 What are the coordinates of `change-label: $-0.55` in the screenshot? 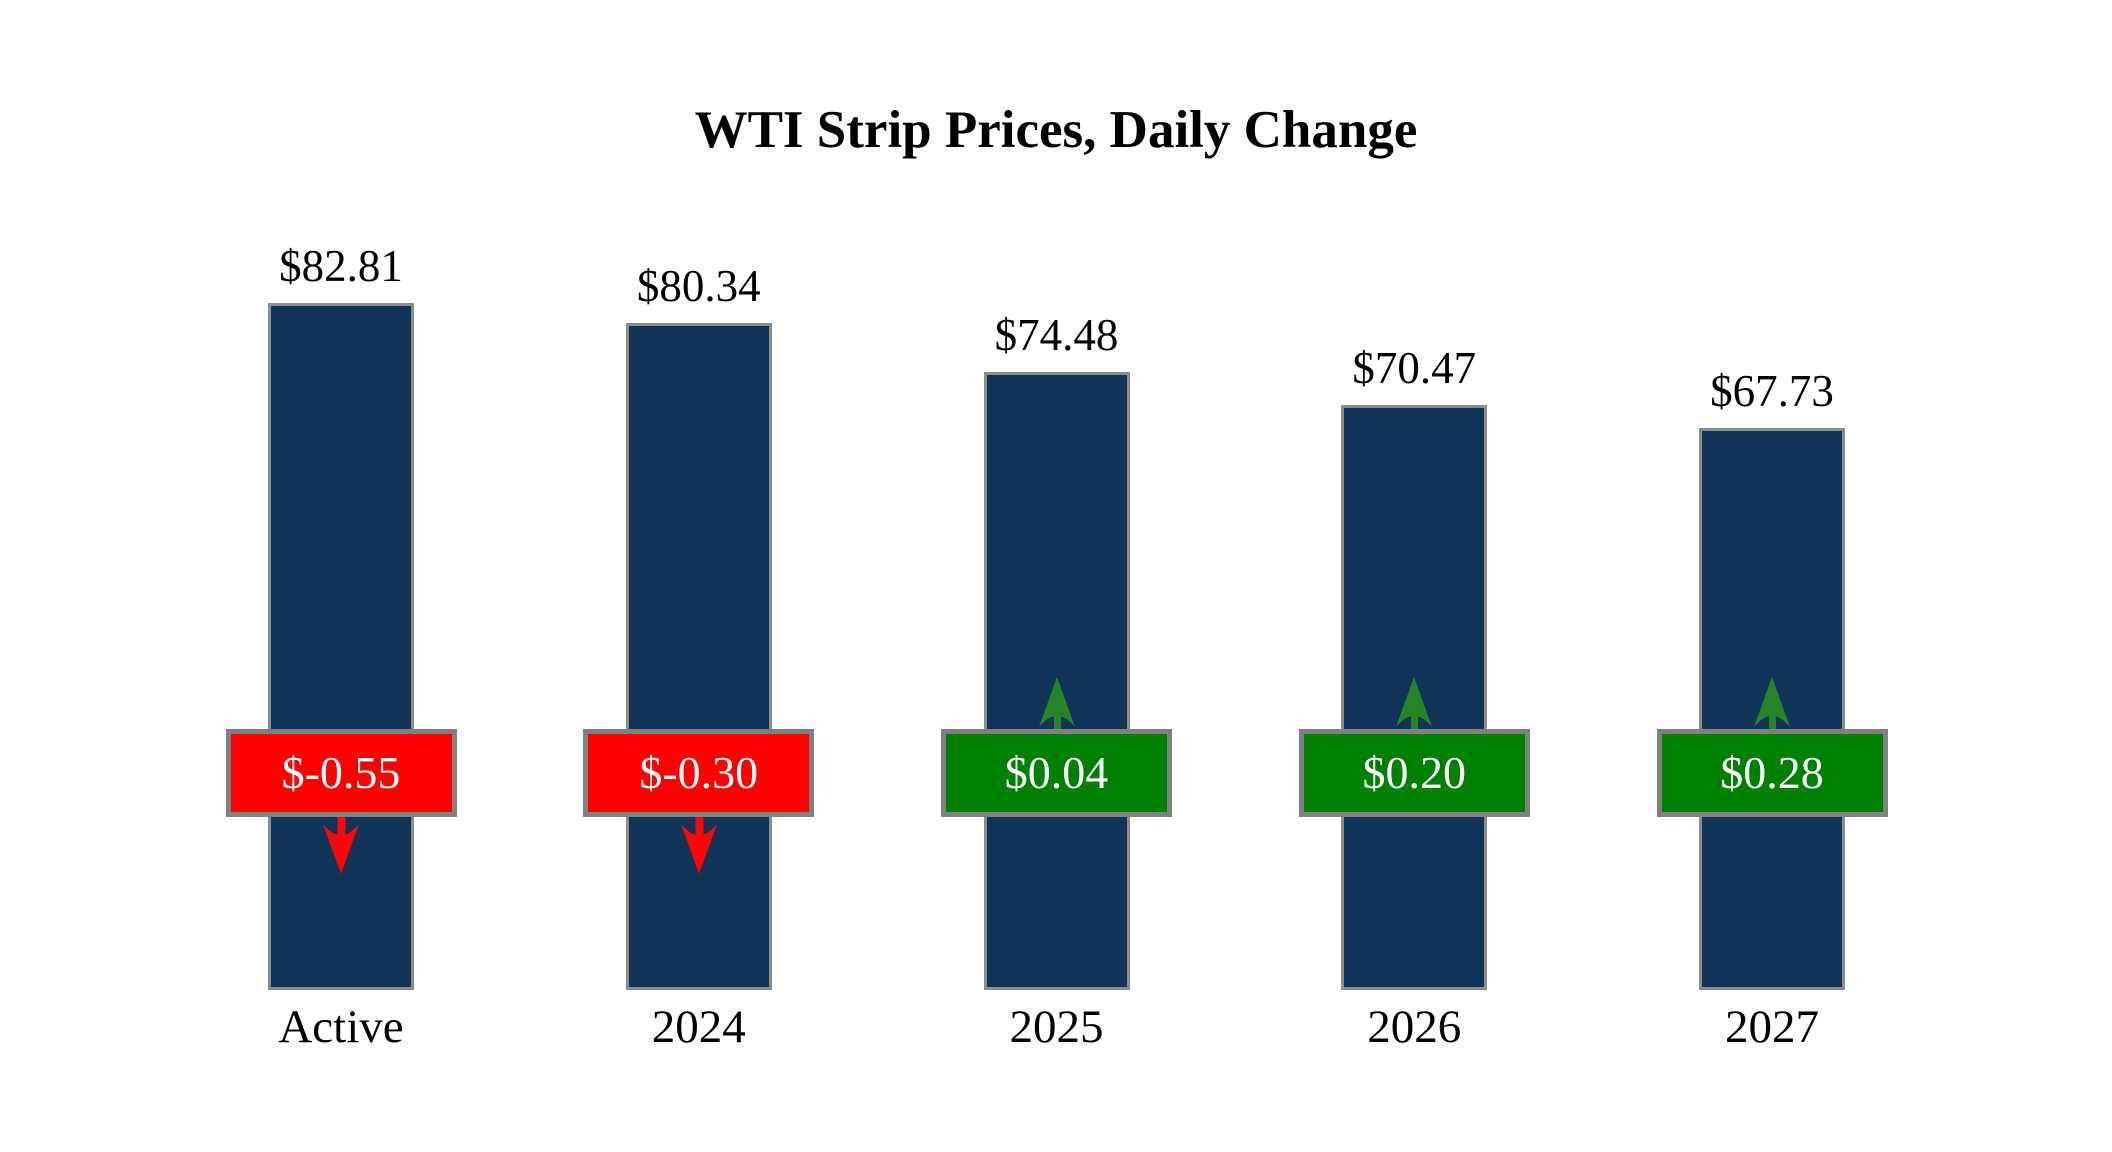 It's located at (341, 772).